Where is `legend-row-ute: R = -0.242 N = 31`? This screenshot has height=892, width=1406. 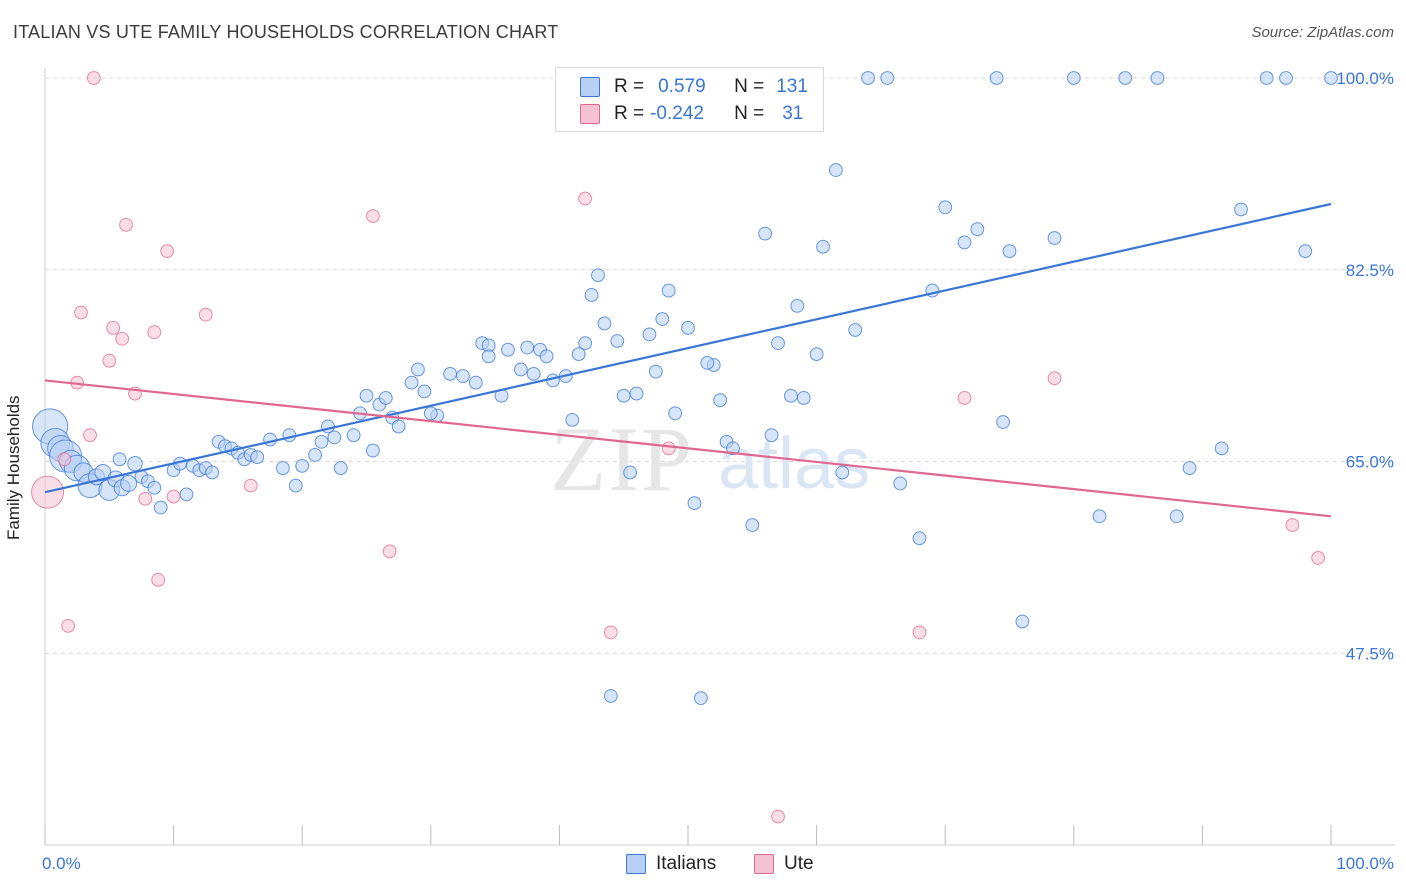 legend-row-ute: R = -0.242 N = 31 is located at coordinates (691, 114).